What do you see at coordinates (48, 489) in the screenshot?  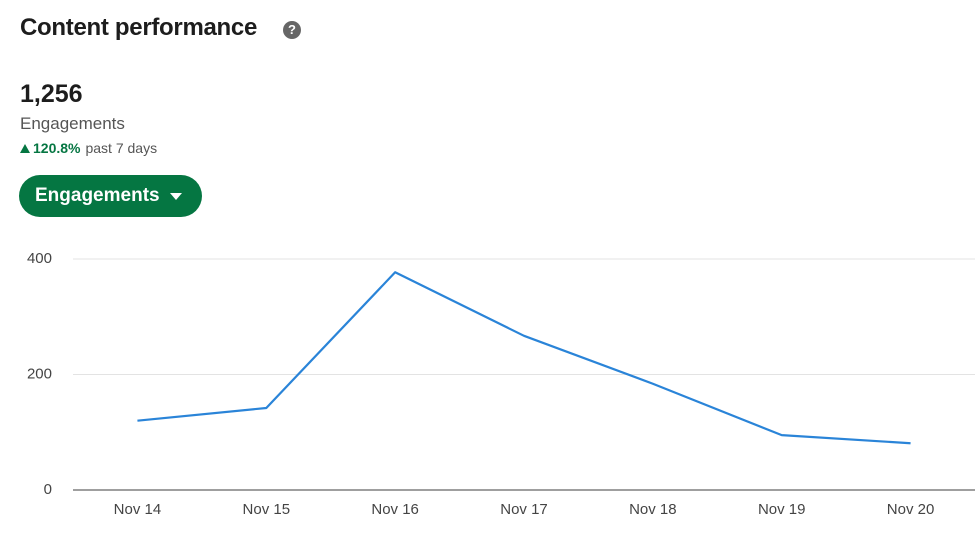 I see `y-tick-label: 0` at bounding box center [48, 489].